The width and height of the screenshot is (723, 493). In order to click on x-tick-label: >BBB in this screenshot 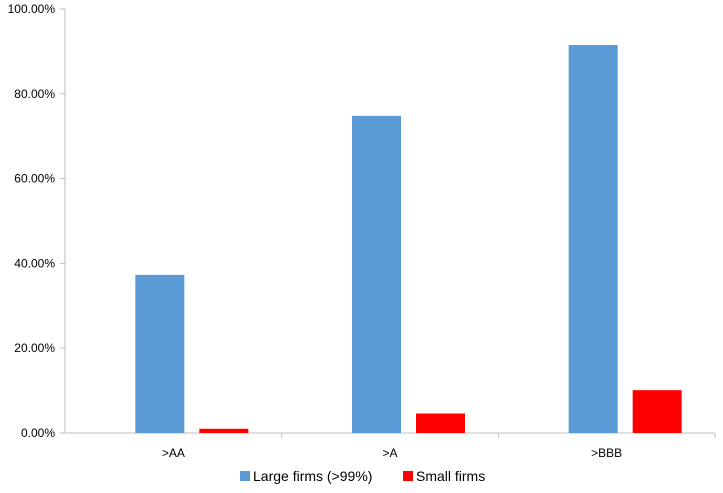, I will do `click(606, 453)`.